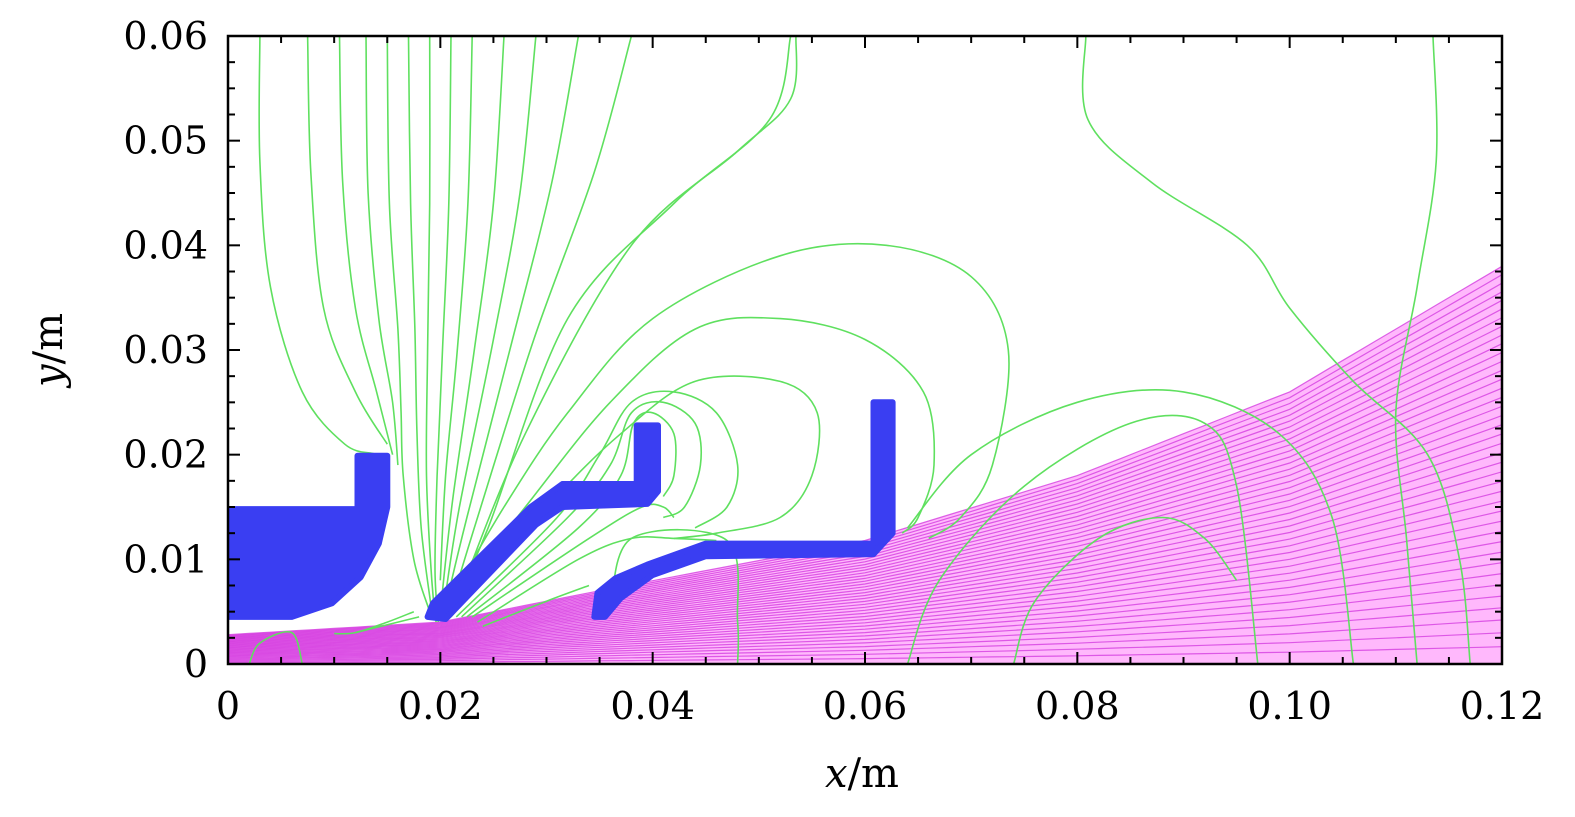 The image size is (1575, 817). Describe the element at coordinates (165, 245) in the screenshot. I see `y-tick-label: 0.04` at that location.